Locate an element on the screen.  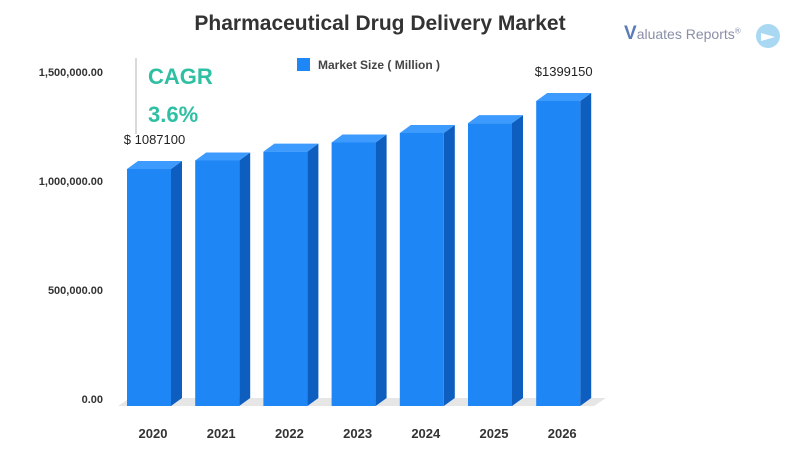
data-label: $ 1087100 is located at coordinates (154, 139).